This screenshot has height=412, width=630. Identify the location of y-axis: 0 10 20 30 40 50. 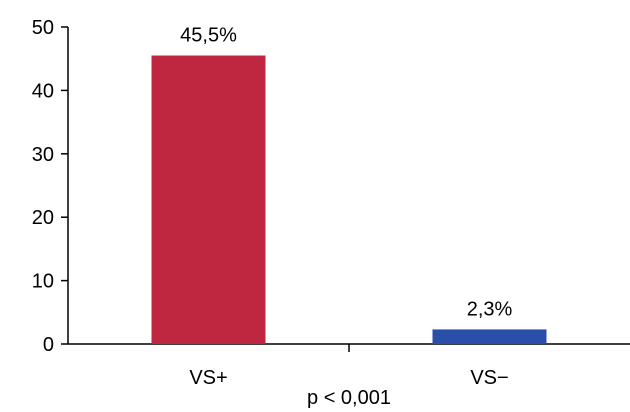
(50, 186).